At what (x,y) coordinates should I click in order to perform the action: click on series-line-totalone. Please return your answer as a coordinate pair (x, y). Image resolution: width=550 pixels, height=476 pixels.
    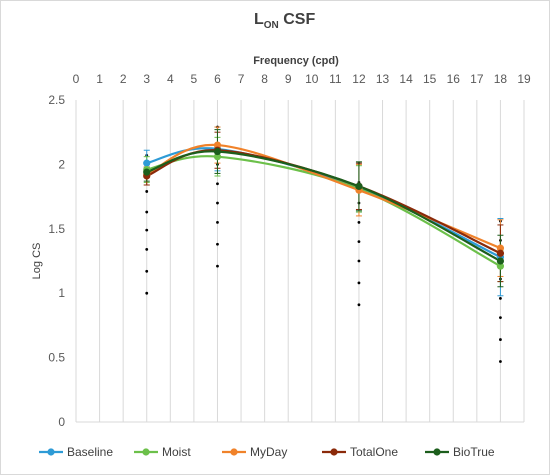
    Looking at the image, I should click on (323, 202).